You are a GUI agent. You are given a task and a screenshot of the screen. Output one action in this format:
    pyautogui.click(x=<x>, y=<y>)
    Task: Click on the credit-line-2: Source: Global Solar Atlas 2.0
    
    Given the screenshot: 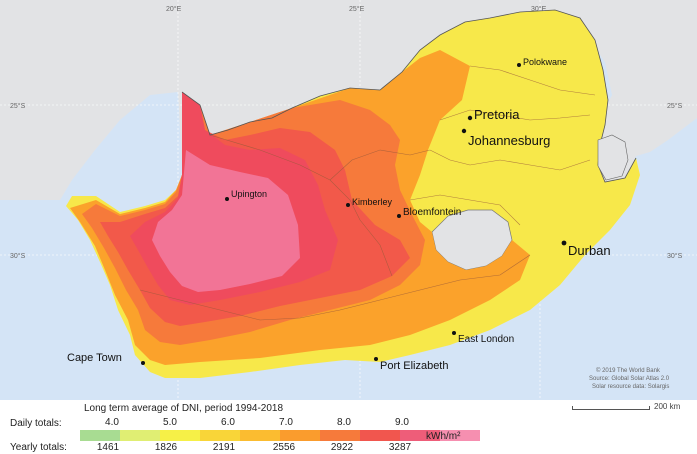 What is the action you would take?
    pyautogui.click(x=629, y=379)
    